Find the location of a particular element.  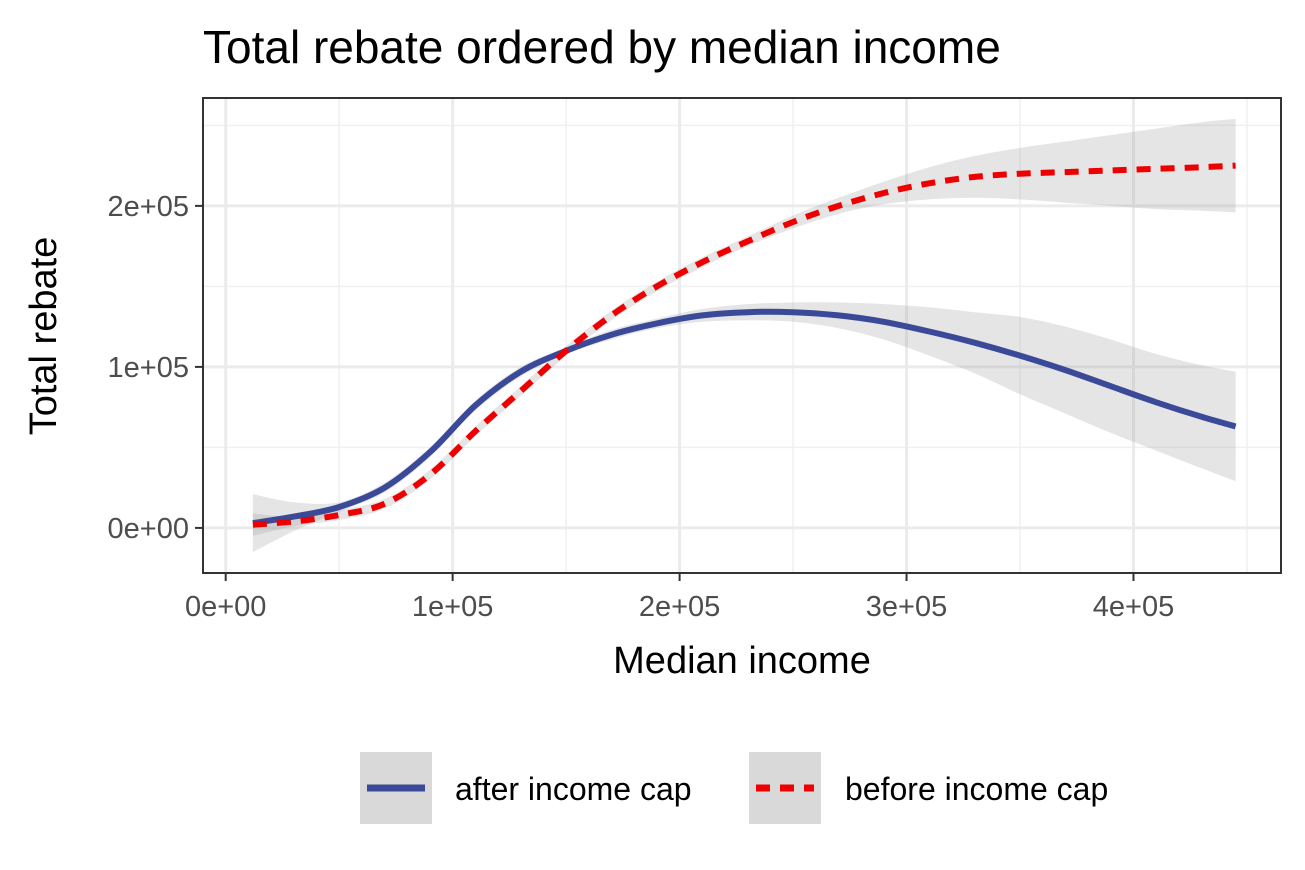

chart-title: Total rebate ordered by median income is located at coordinates (602, 47).